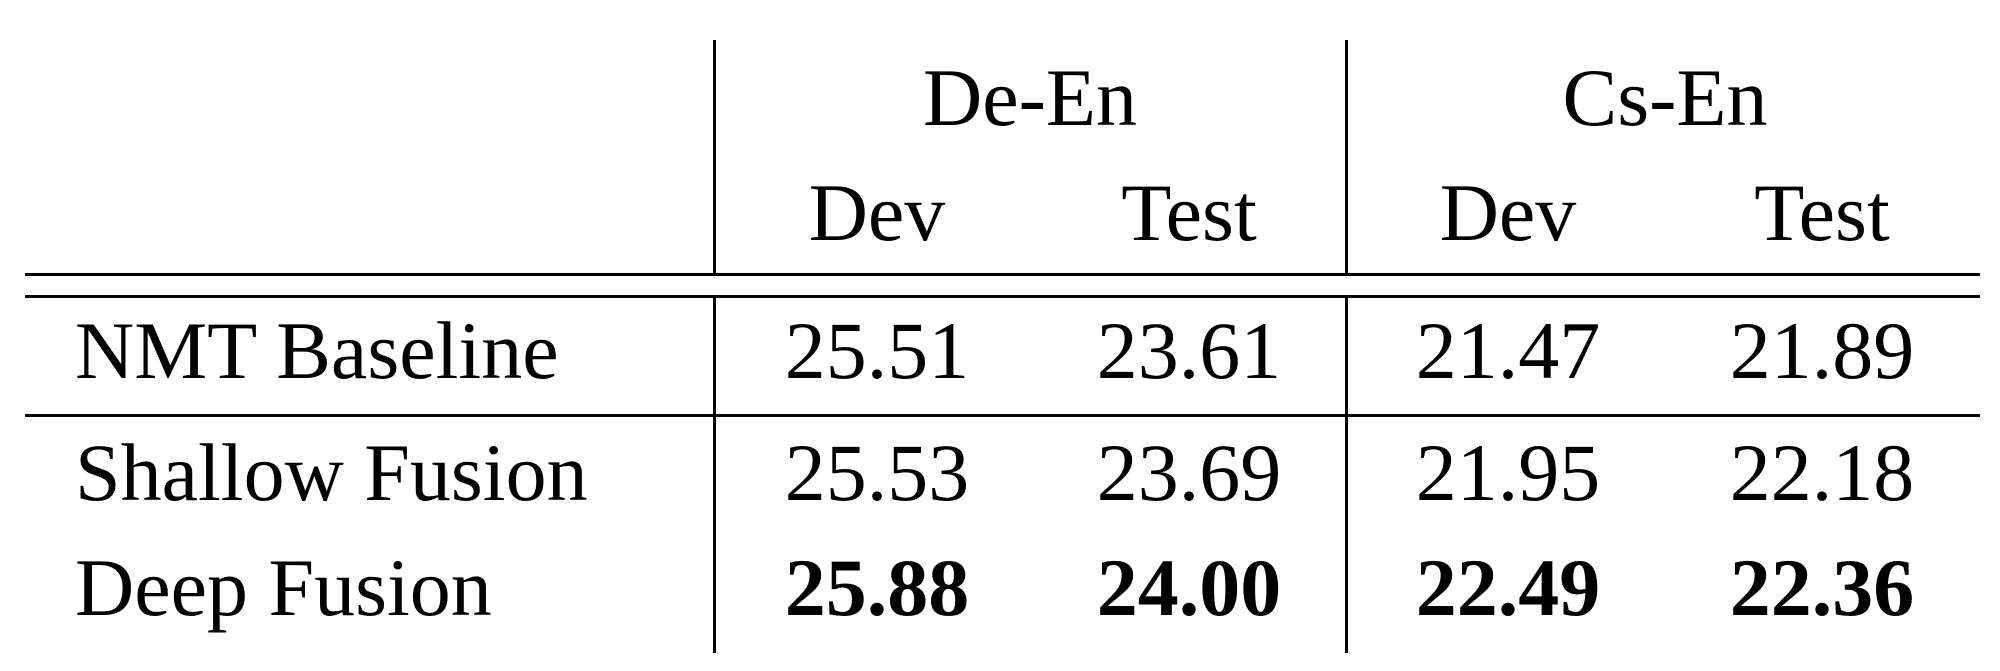  What do you see at coordinates (1030, 97) in the screenshot?
I see `group-header-de-en: De-En` at bounding box center [1030, 97].